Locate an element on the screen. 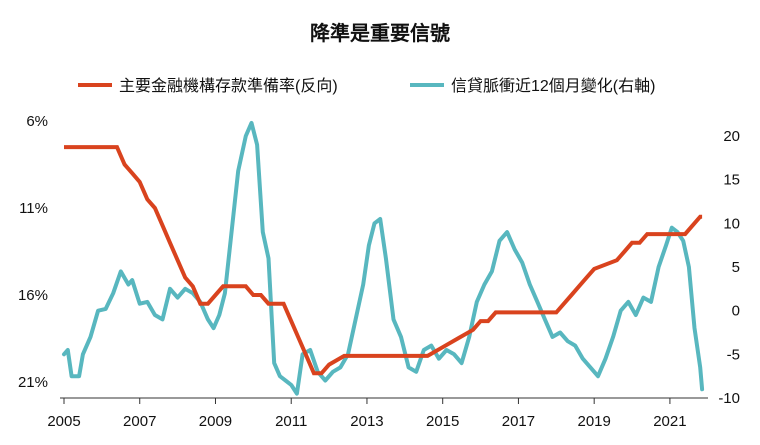  x-tick-label: 2011 is located at coordinates (291, 421).